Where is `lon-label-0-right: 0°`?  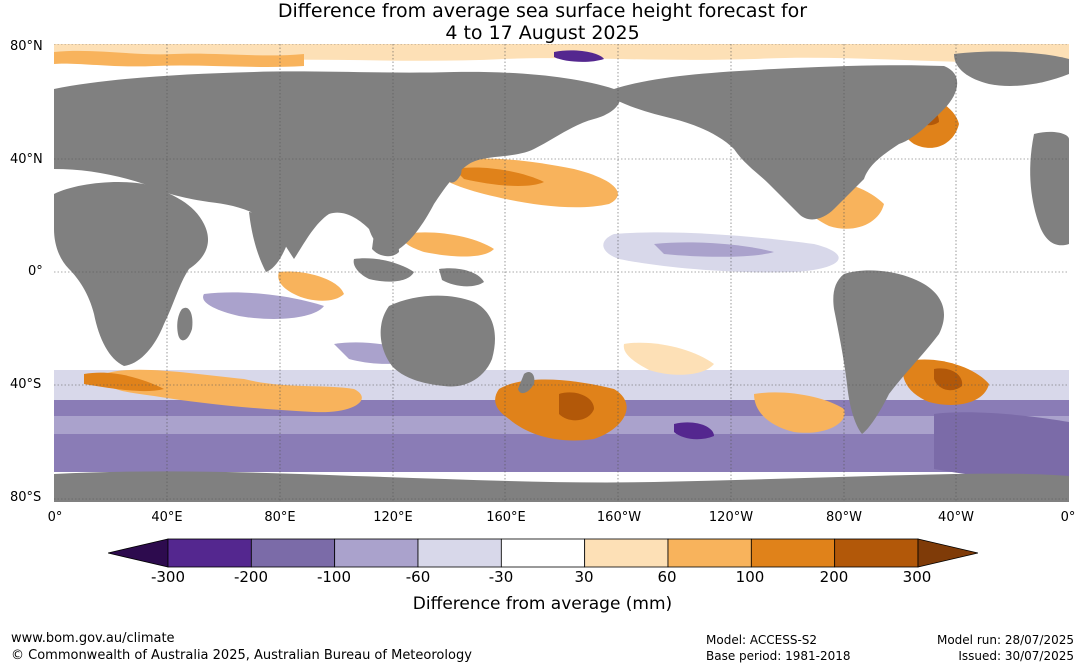
lon-label-0-right: 0° is located at coordinates (1068, 517).